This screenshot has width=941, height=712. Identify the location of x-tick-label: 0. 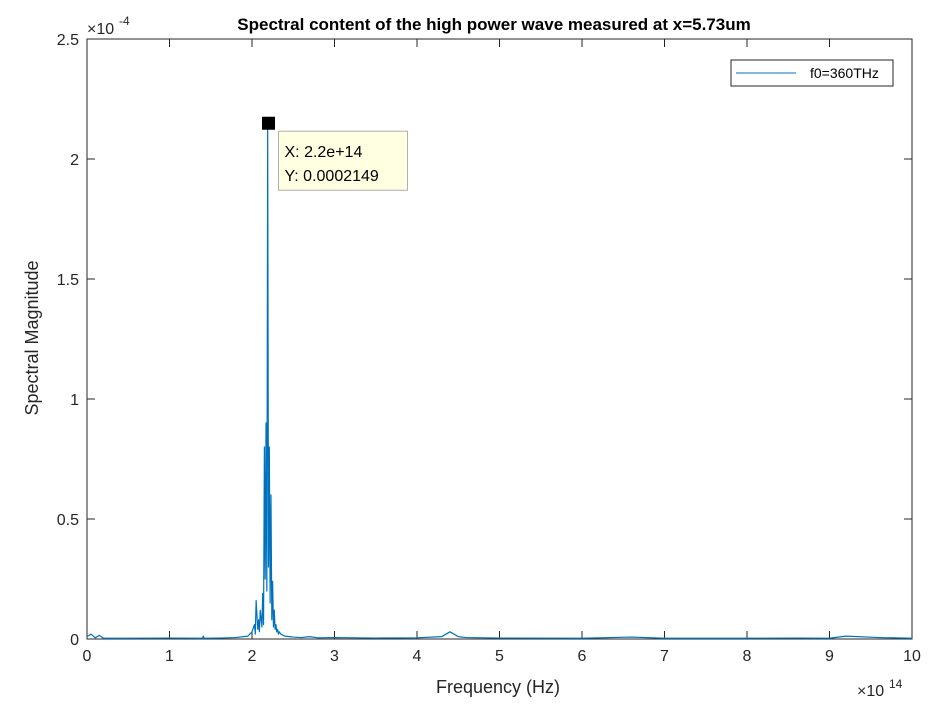
(87, 656).